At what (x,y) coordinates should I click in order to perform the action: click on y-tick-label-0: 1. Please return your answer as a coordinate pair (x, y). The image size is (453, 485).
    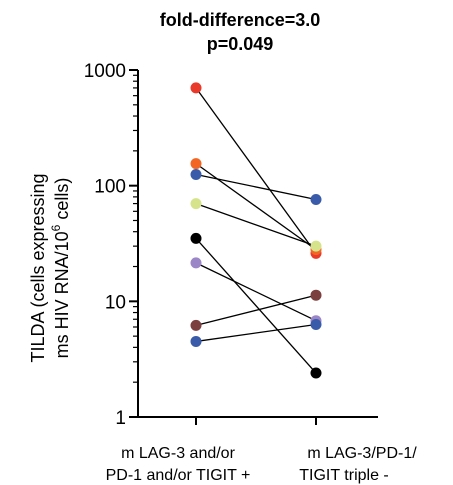
    Looking at the image, I should click on (120, 418).